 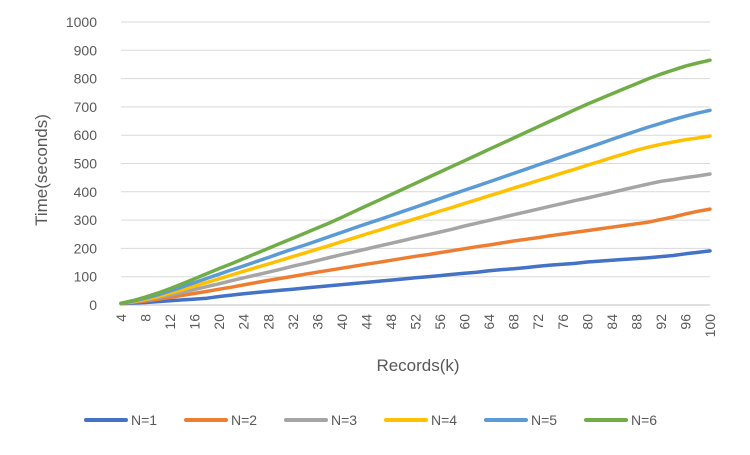 I want to click on x-tick-label: 60, so click(x=465, y=322).